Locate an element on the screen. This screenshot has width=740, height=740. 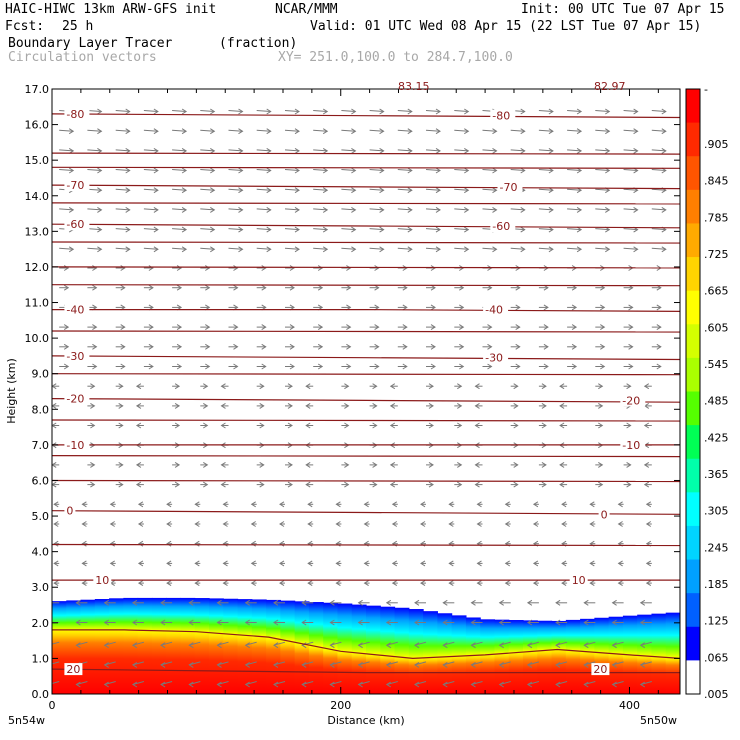
y-tick-label: 5.0 is located at coordinates (41, 516).